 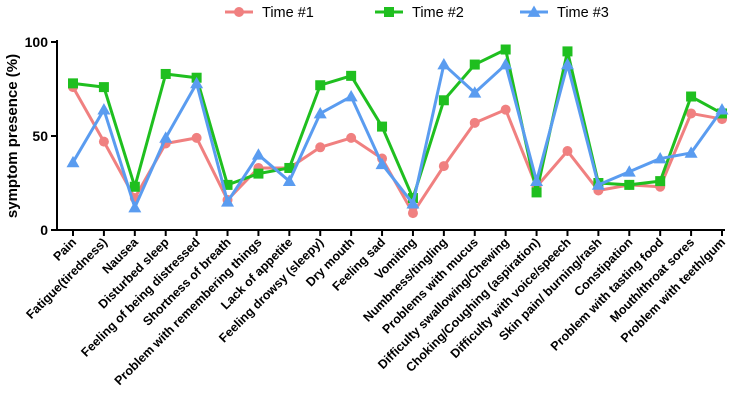 I want to click on legend-label: Time #1, so click(x=288, y=13).